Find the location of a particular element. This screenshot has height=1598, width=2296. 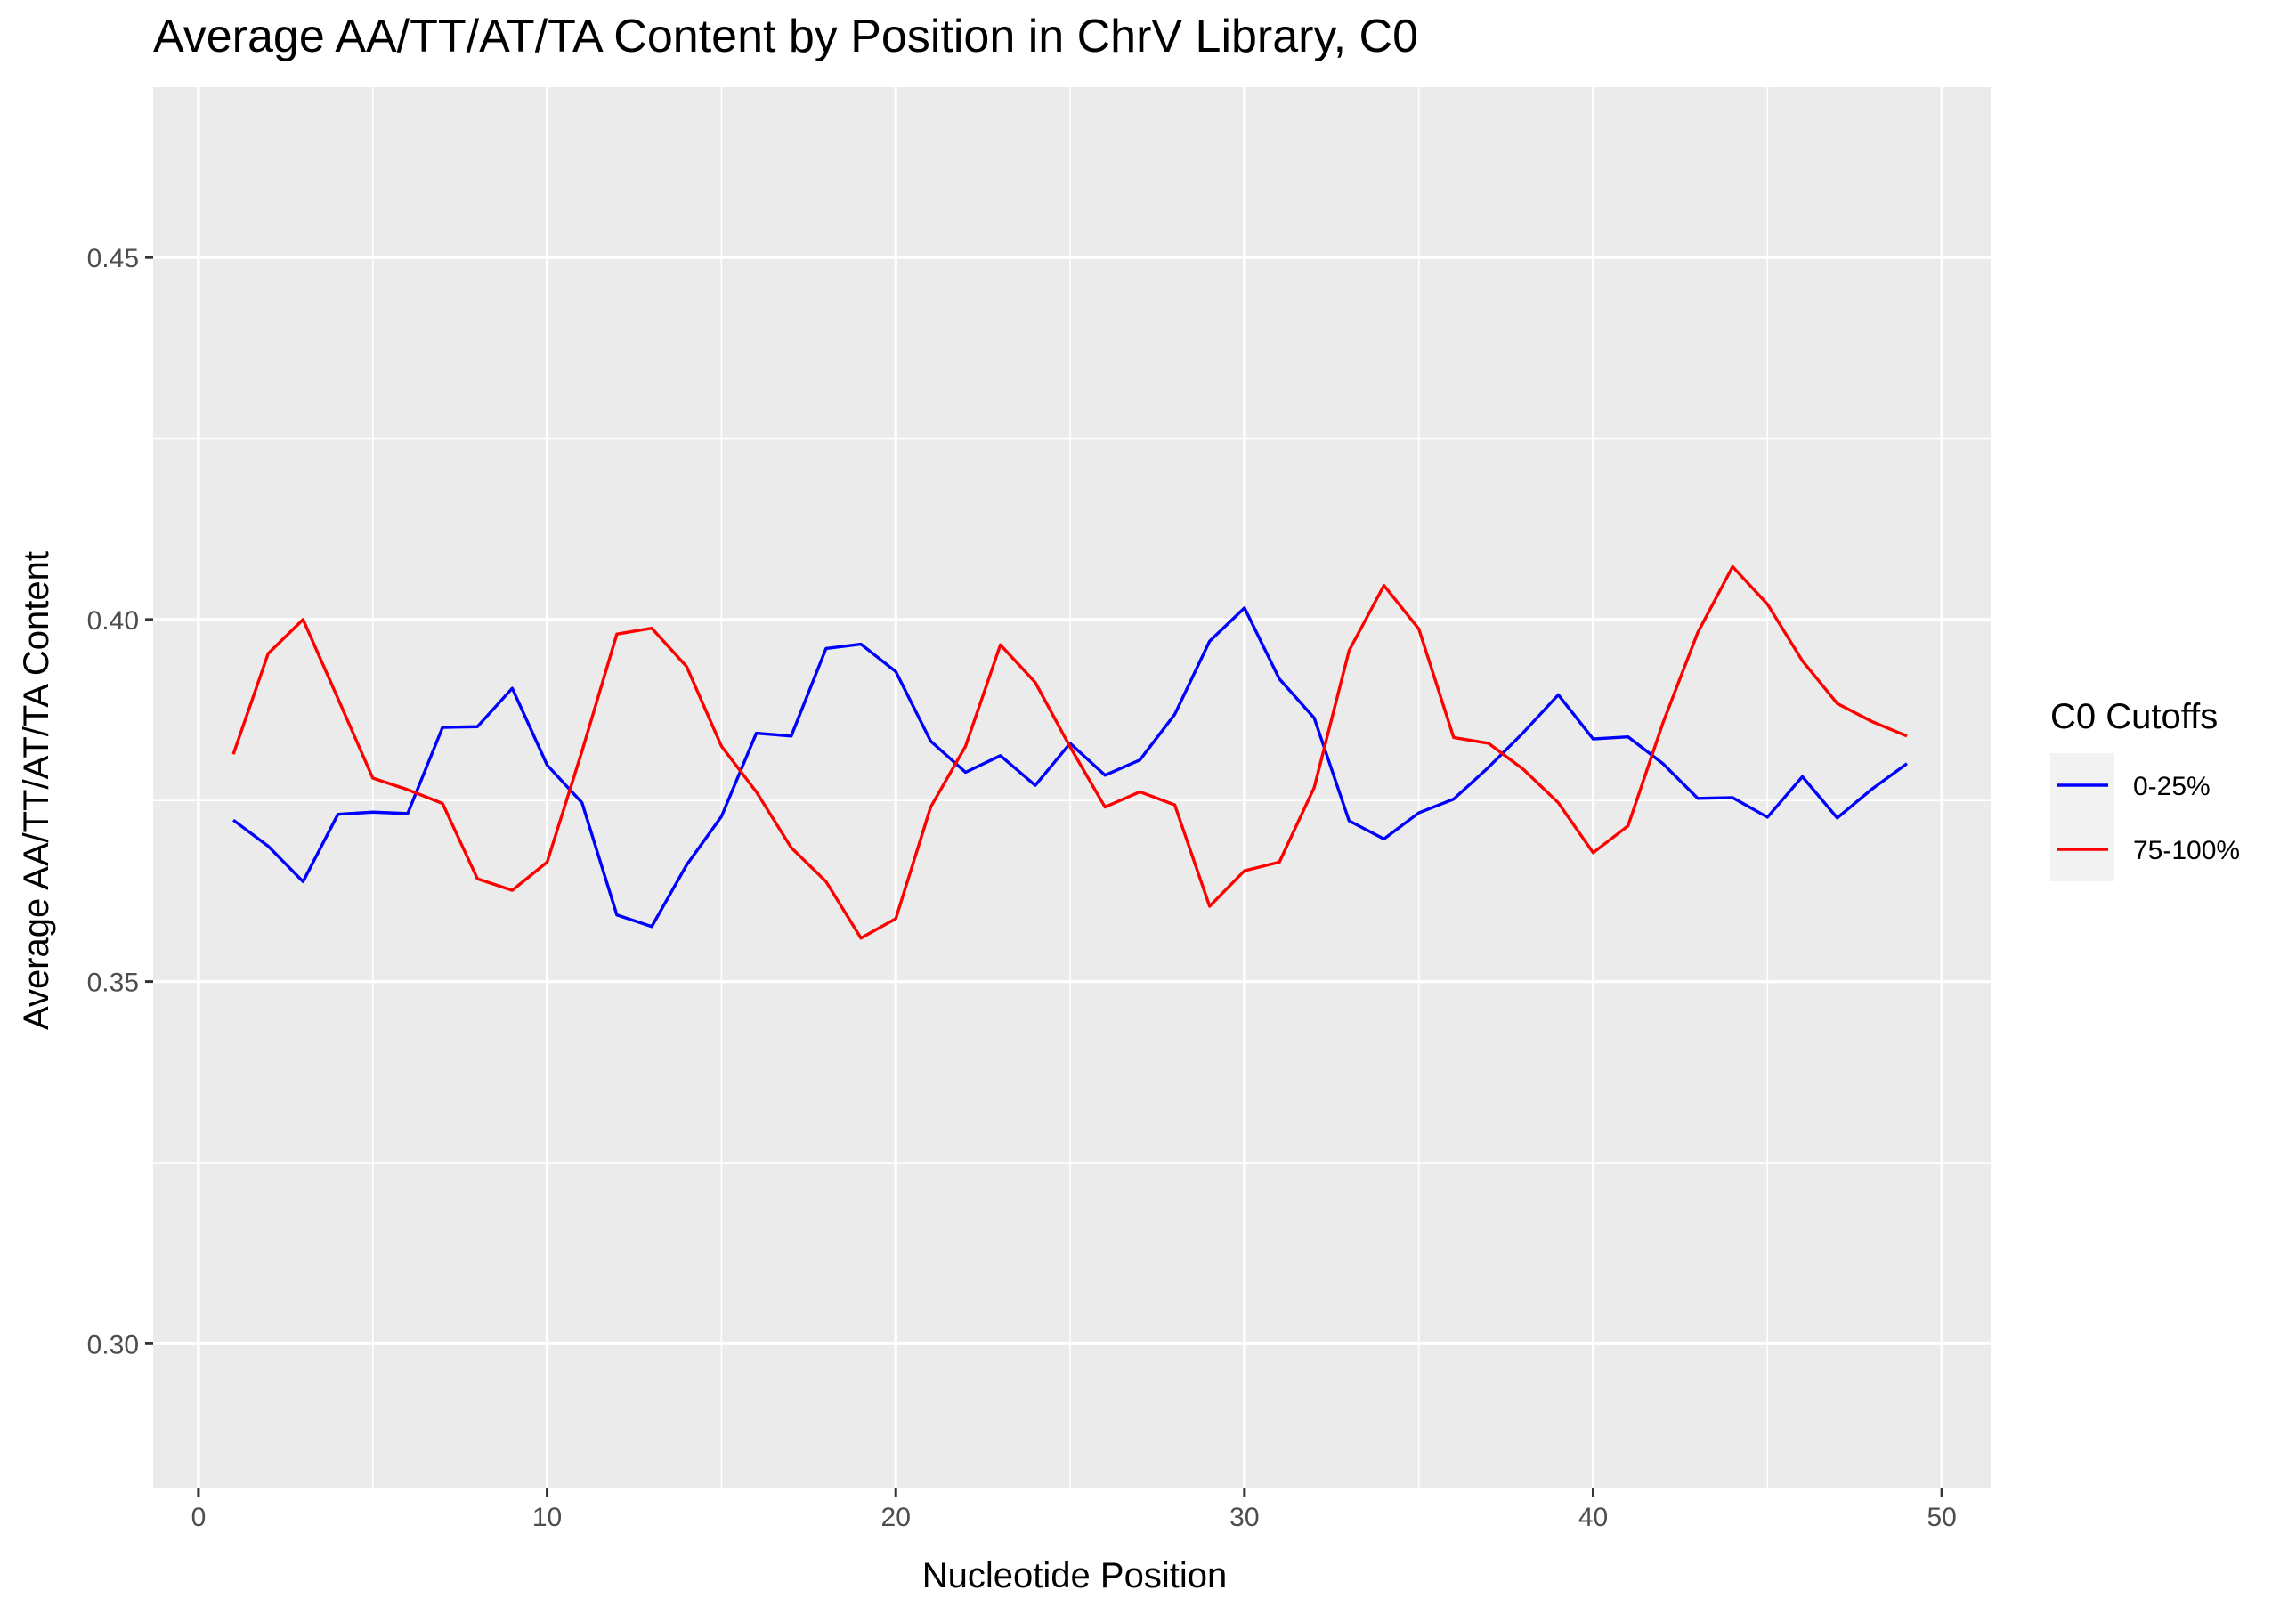

y-axis-title: Average AA/TT/AT/TA Content is located at coordinates (36, 790).